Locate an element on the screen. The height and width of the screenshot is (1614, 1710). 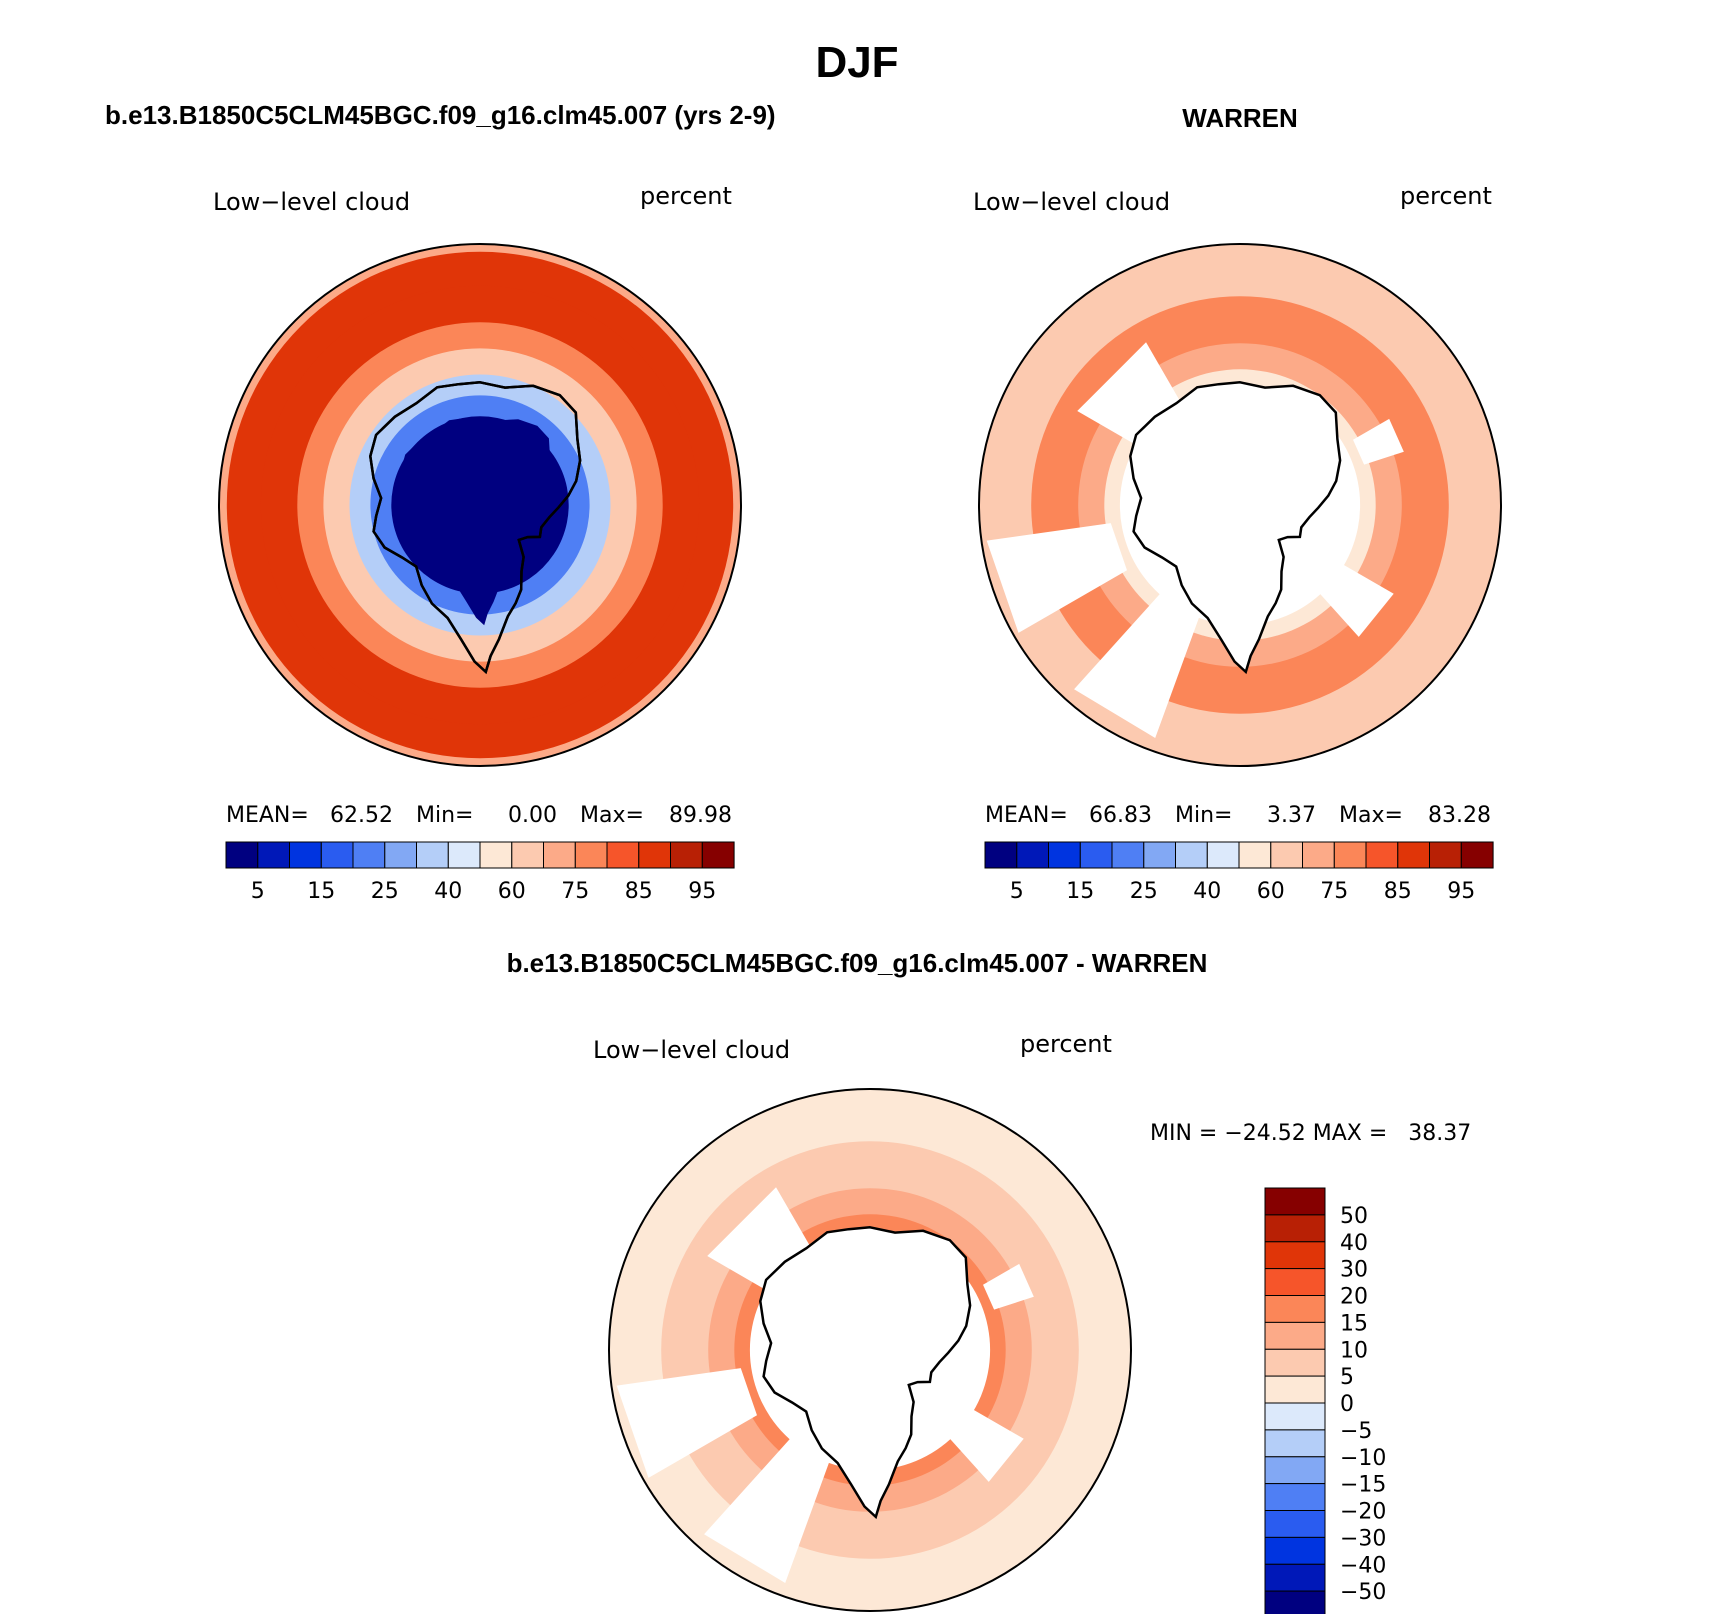
min-max-stats: MIN = −24.52 MAX = 38.37 is located at coordinates (1310, 1133).